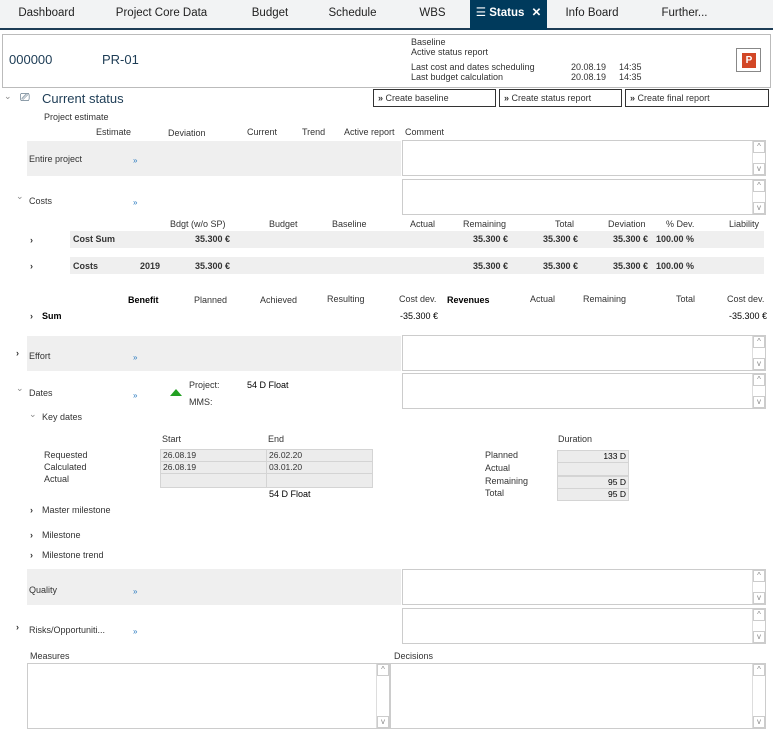 Image resolution: width=773 pixels, height=735 pixels. What do you see at coordinates (490, 239) in the screenshot?
I see `cost-remaining: 35.300 €` at bounding box center [490, 239].